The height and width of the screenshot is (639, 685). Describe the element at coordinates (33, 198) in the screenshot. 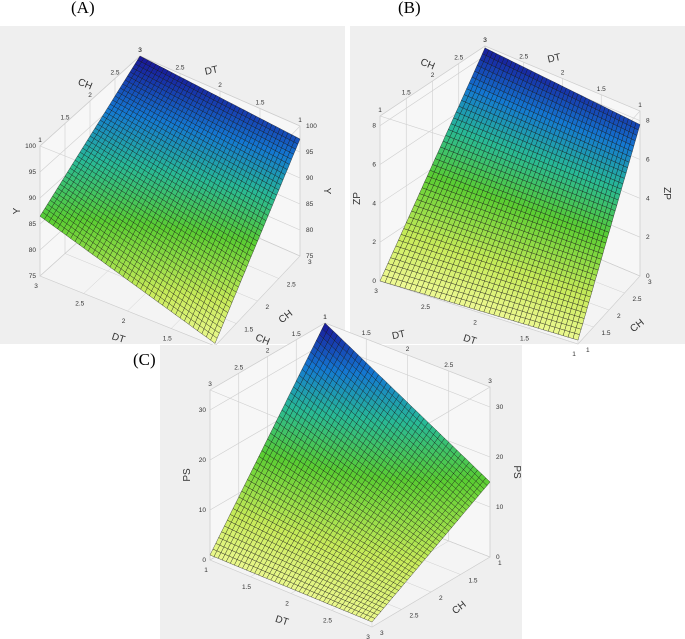

I see `z-tick-left: 90` at that location.